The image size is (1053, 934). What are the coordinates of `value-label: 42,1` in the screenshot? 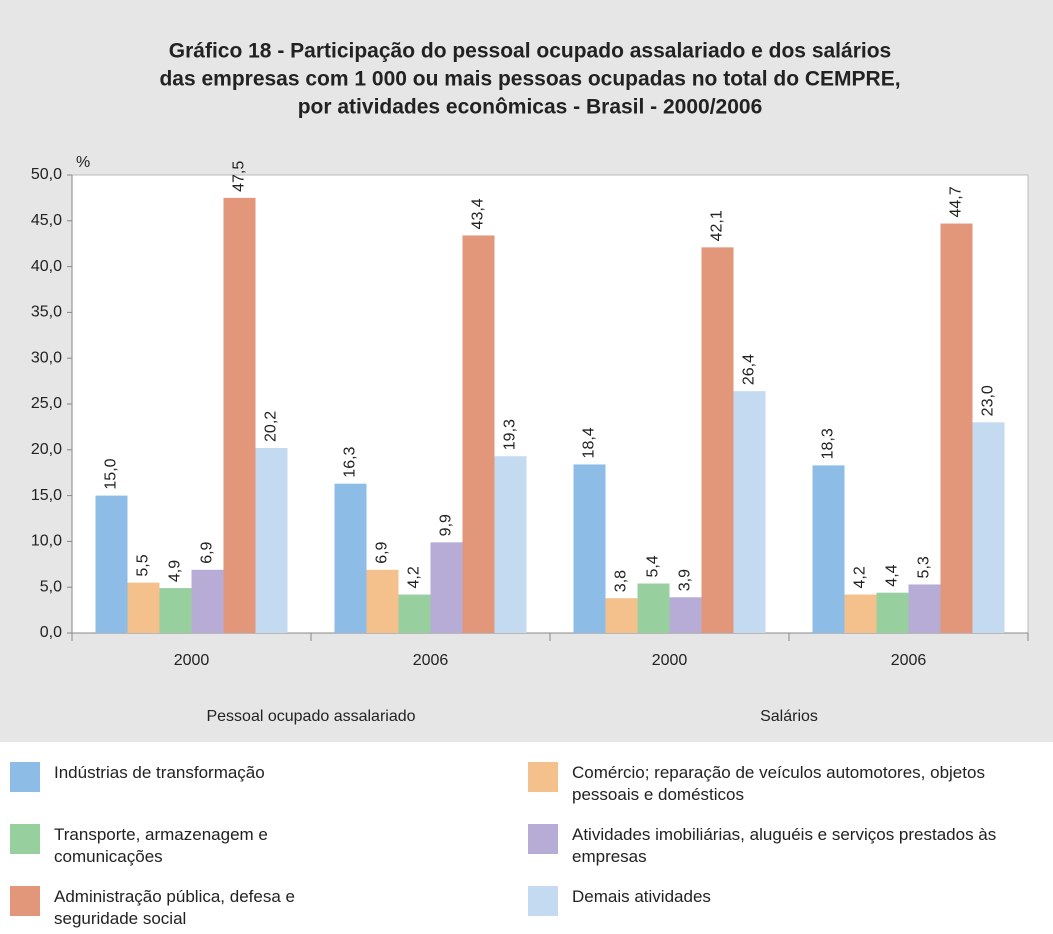 It's located at (717, 225).